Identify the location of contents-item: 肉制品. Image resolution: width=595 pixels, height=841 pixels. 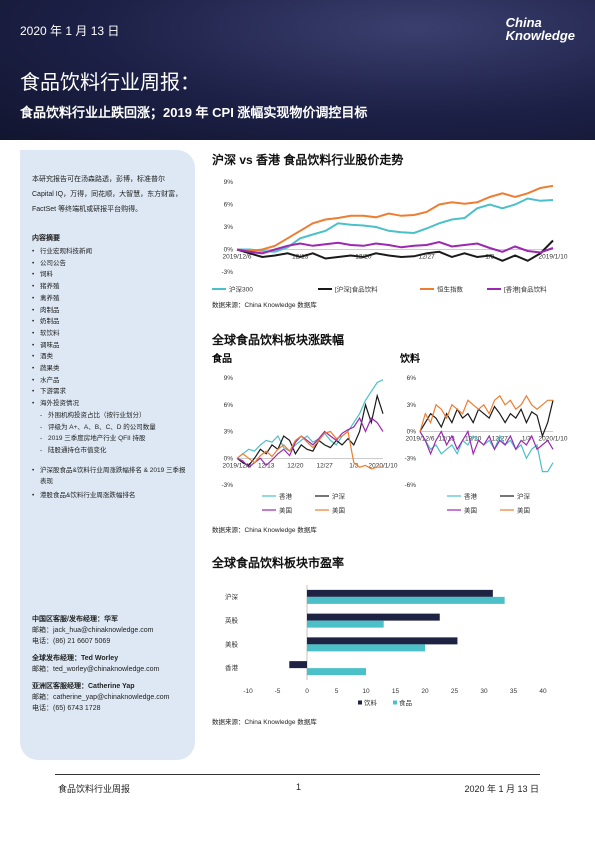
(112, 311).